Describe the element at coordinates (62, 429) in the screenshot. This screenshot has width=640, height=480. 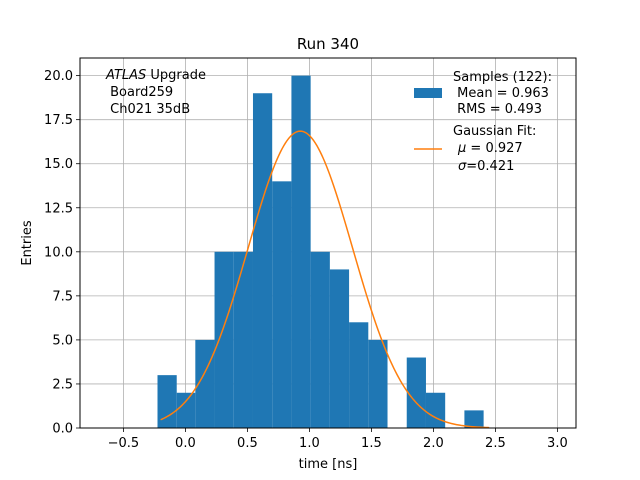
I see `y-tick-label: 0.0` at that location.